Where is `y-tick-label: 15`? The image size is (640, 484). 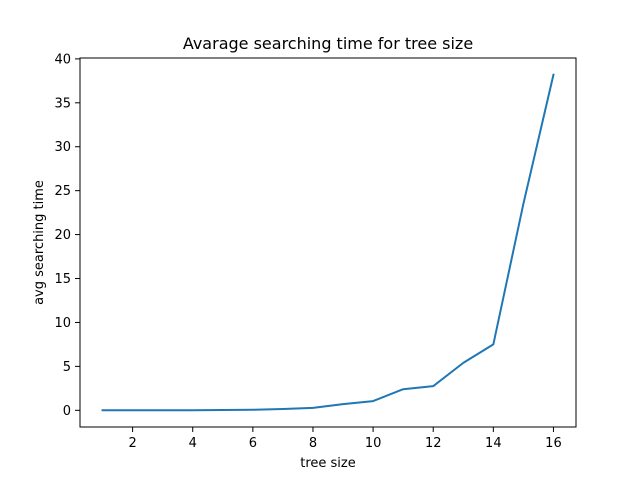 y-tick-label: 15 is located at coordinates (62, 279).